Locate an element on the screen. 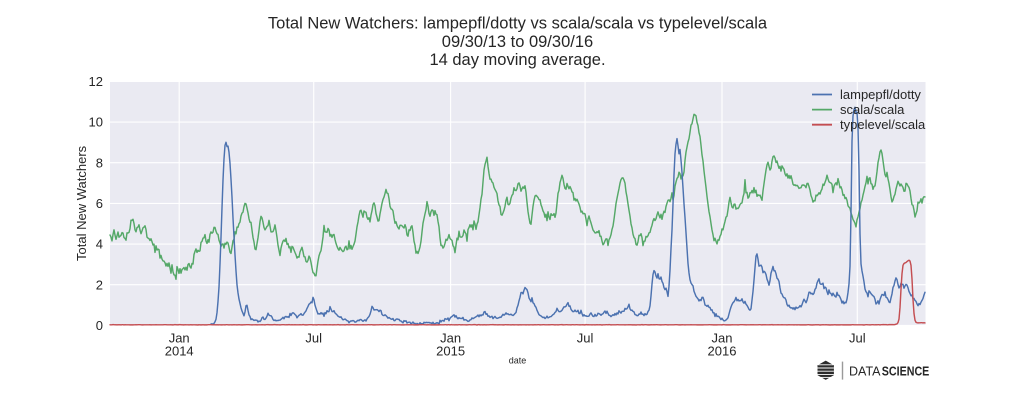 This screenshot has height=407, width=1024. svg-text: 2014 is located at coordinates (179, 351).